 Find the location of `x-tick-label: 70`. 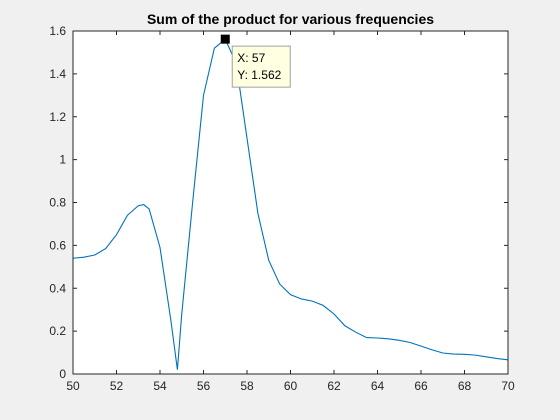

x-tick-label: 70 is located at coordinates (508, 386).